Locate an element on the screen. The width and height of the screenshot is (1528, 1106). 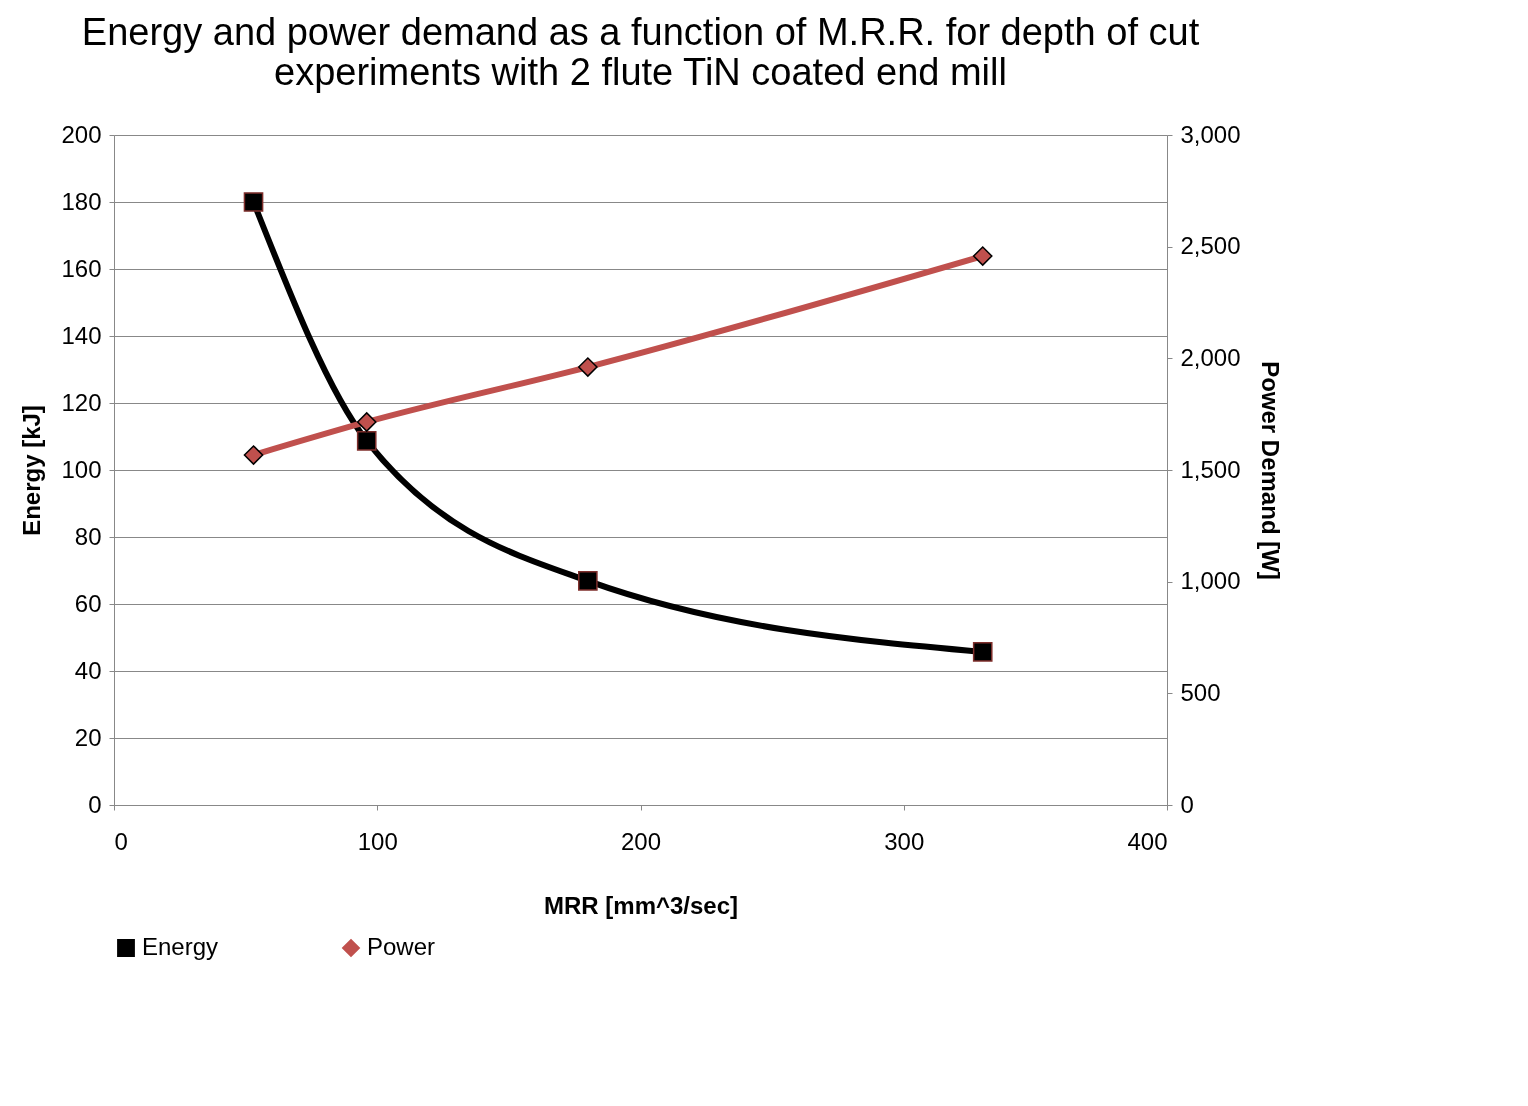
y-tick-label: 60 is located at coordinates (88, 603).